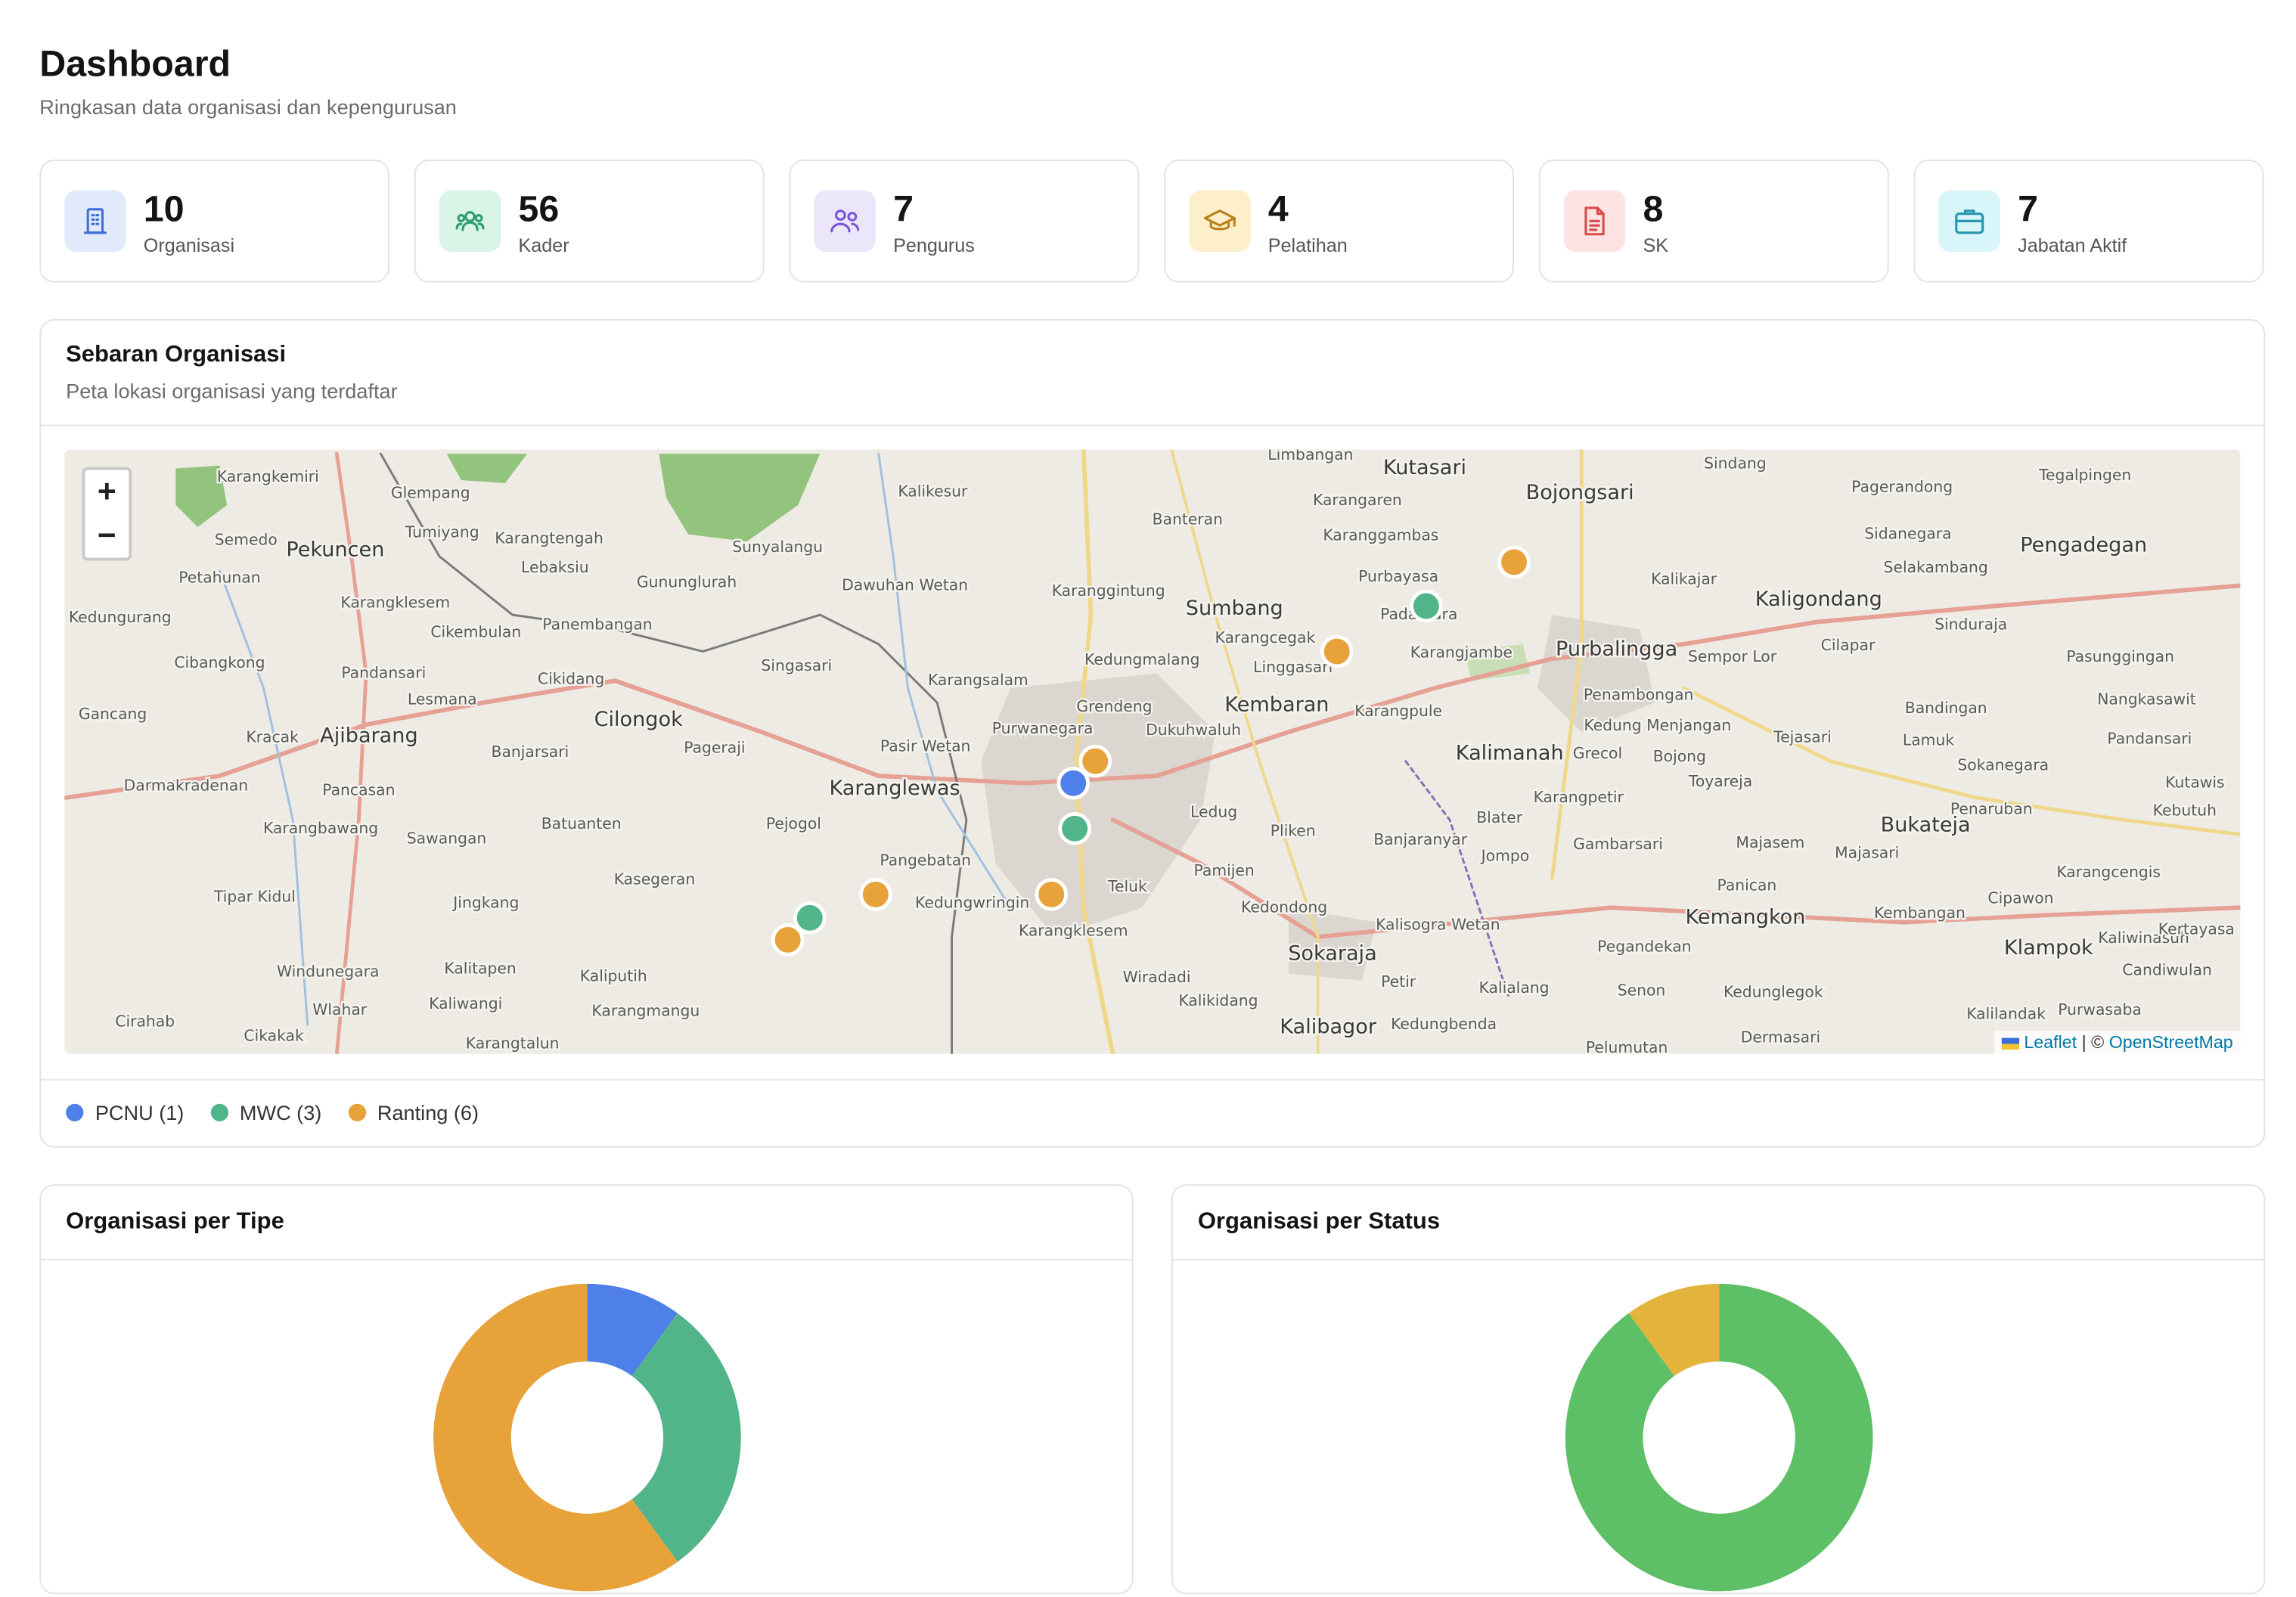 The width and height of the screenshot is (2296, 1597). I want to click on place-label: Pageraji, so click(714, 747).